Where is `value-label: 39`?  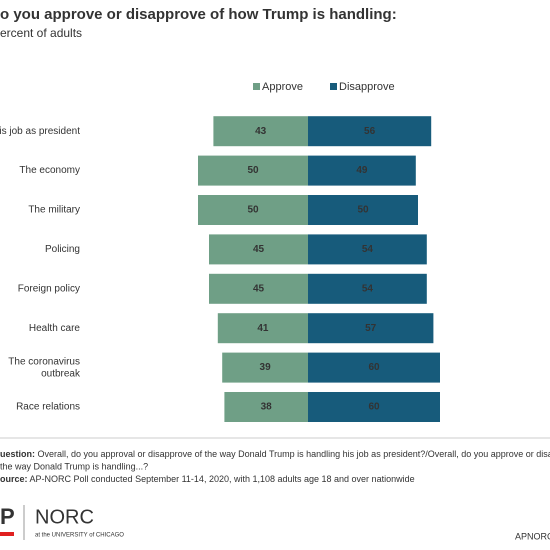 value-label: 39 is located at coordinates (266, 367).